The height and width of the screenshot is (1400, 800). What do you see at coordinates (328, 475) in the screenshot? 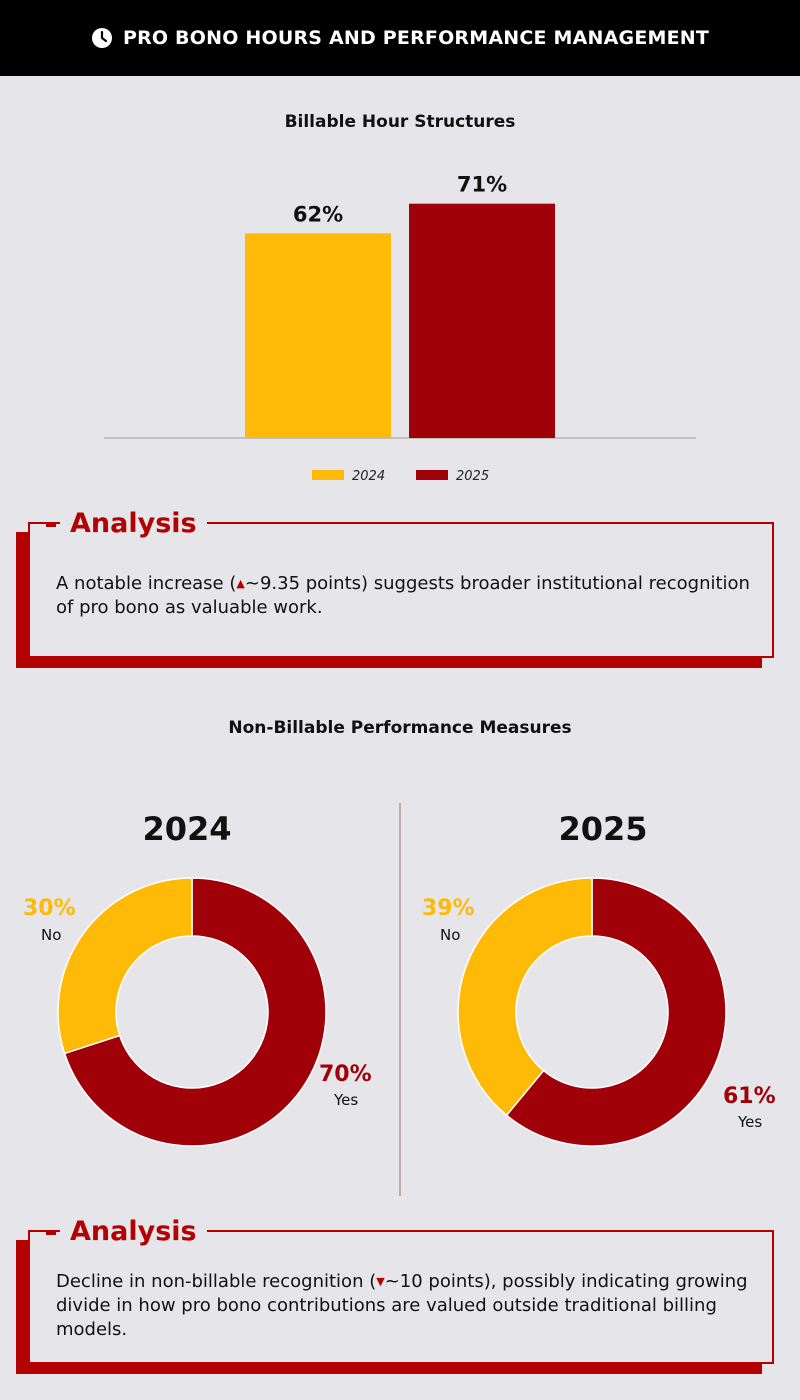
I see `legend-swatch-2024` at bounding box center [328, 475].